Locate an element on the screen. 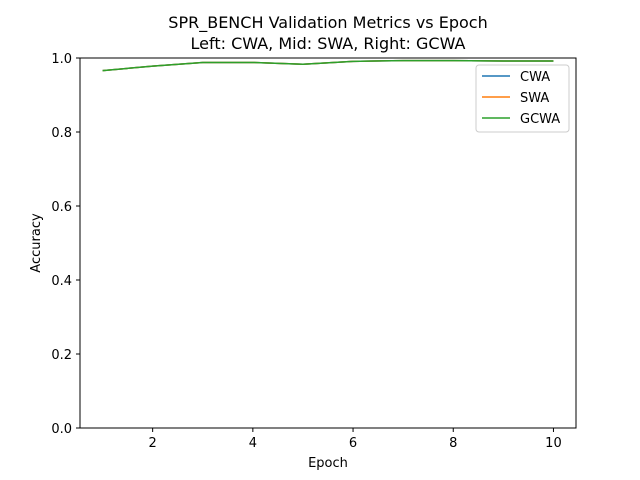 This screenshot has height=480, width=640. legend-label-swa: SWA is located at coordinates (534, 98).